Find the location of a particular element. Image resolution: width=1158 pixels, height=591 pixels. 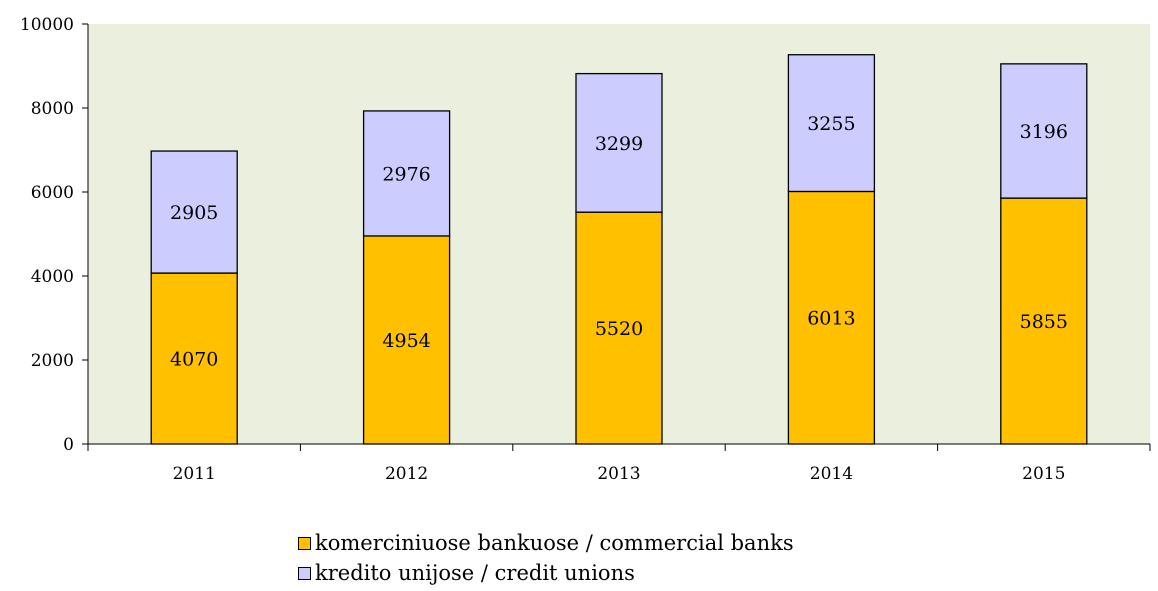

data-label-2011-series-1: 2905 is located at coordinates (194, 213).